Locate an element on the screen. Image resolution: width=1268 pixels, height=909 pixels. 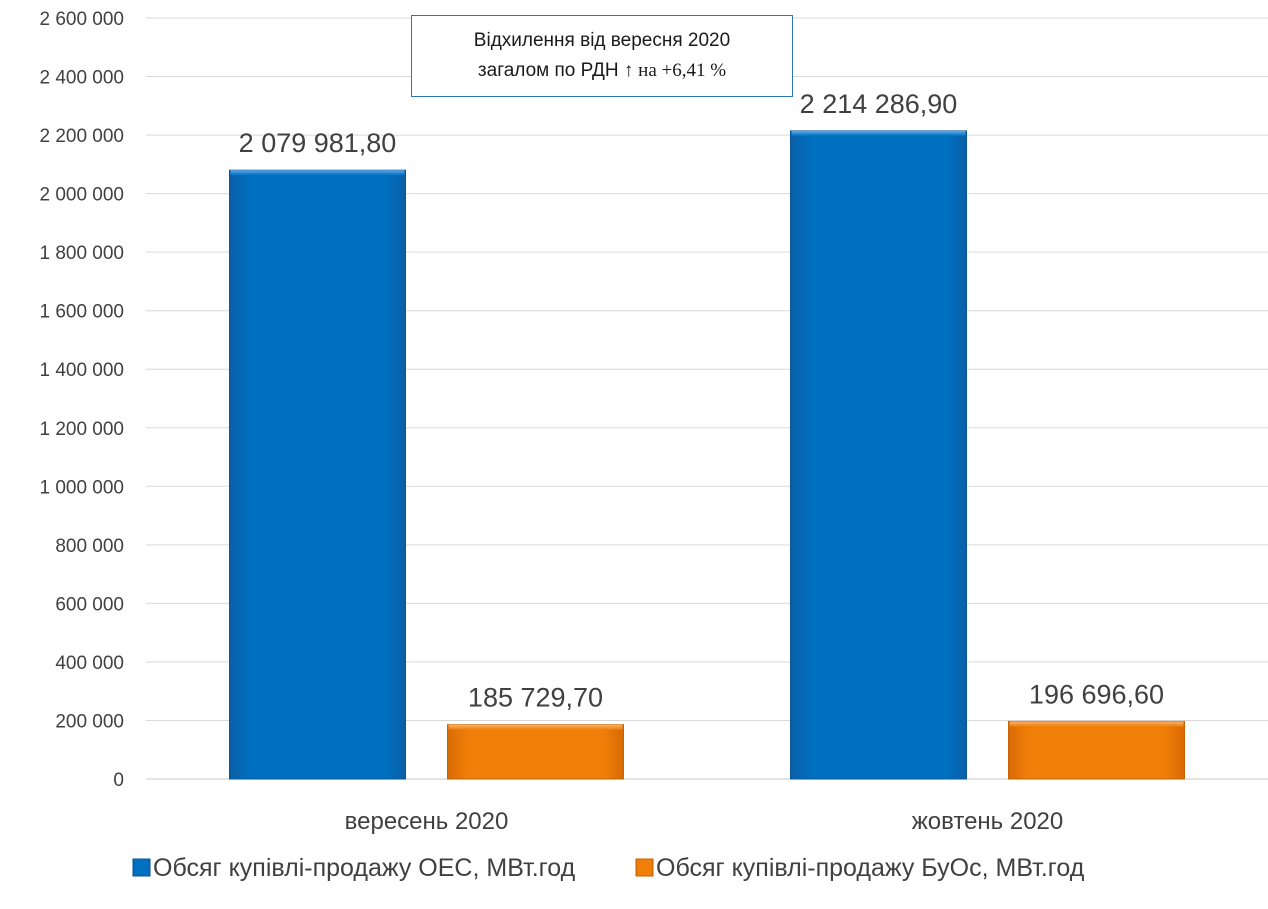
y-tick-label: 200 000 is located at coordinates (89, 721).